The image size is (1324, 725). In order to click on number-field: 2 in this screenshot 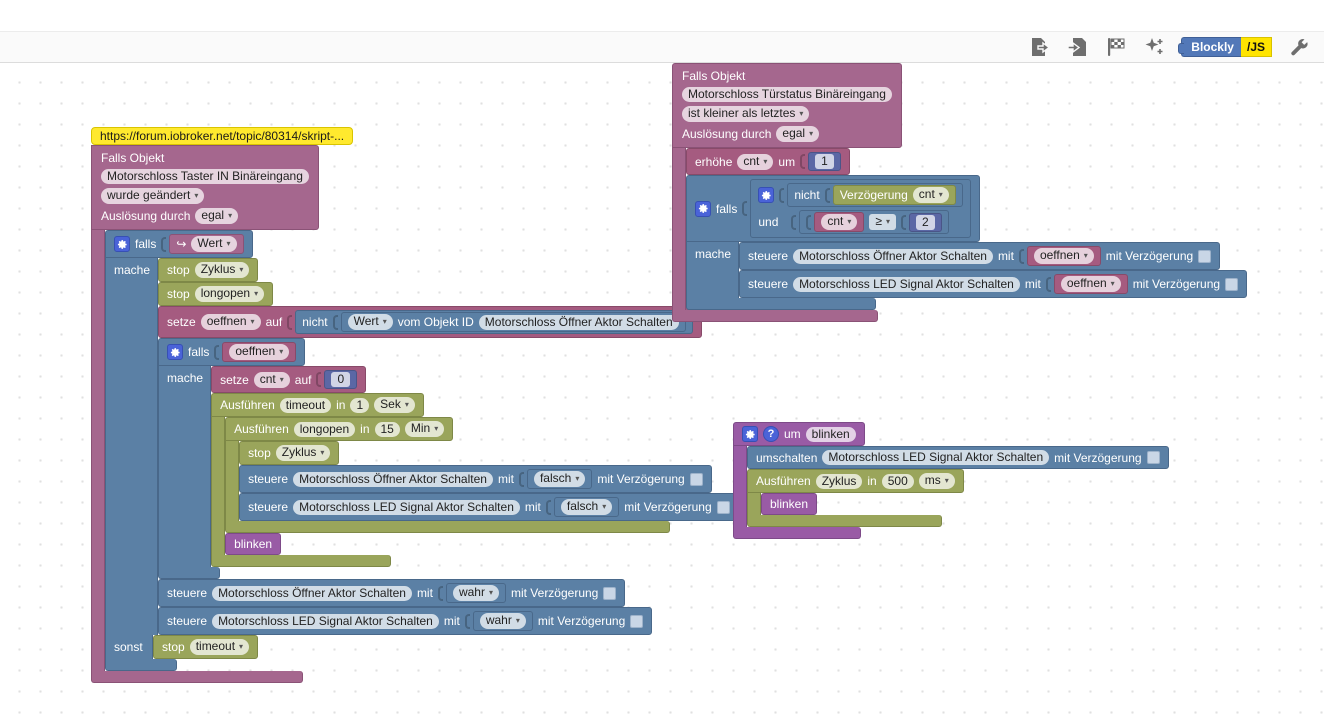, I will do `click(925, 222)`.